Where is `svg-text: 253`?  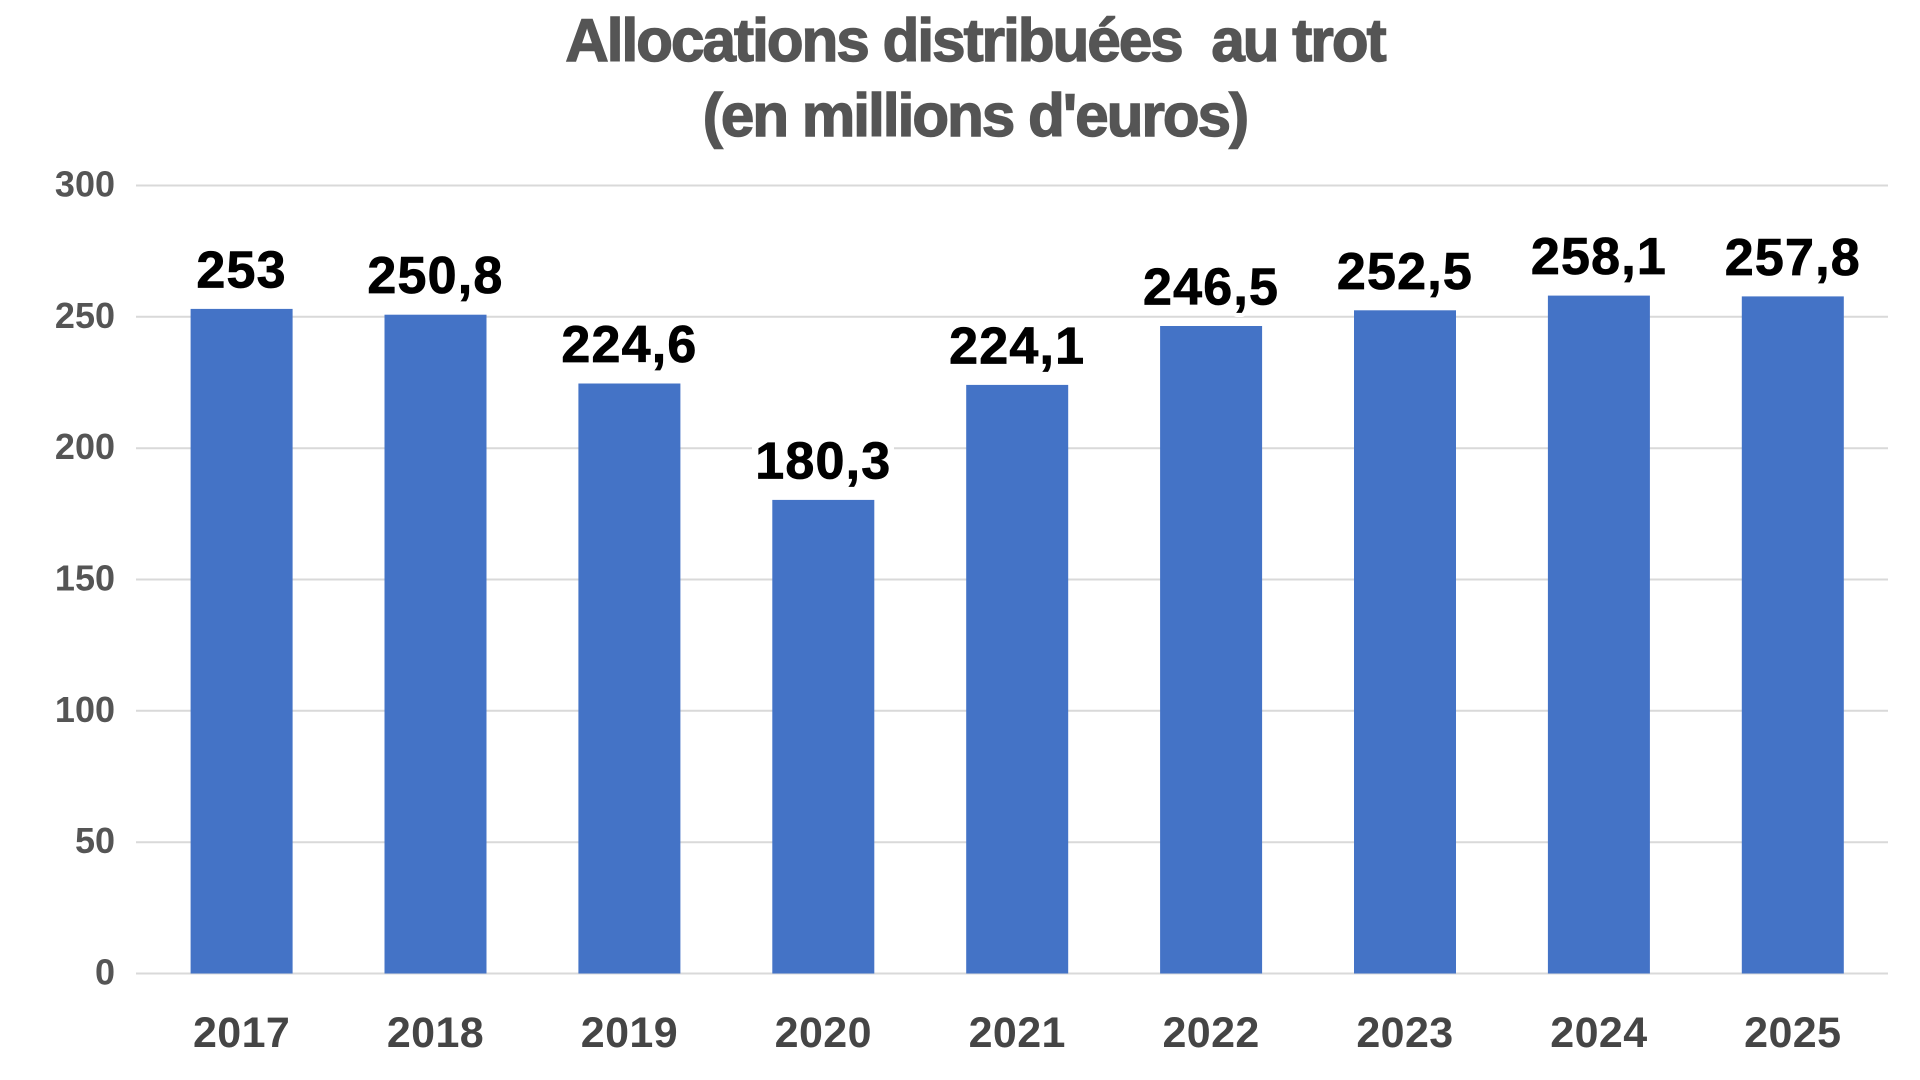
svg-text: 253 is located at coordinates (241, 270).